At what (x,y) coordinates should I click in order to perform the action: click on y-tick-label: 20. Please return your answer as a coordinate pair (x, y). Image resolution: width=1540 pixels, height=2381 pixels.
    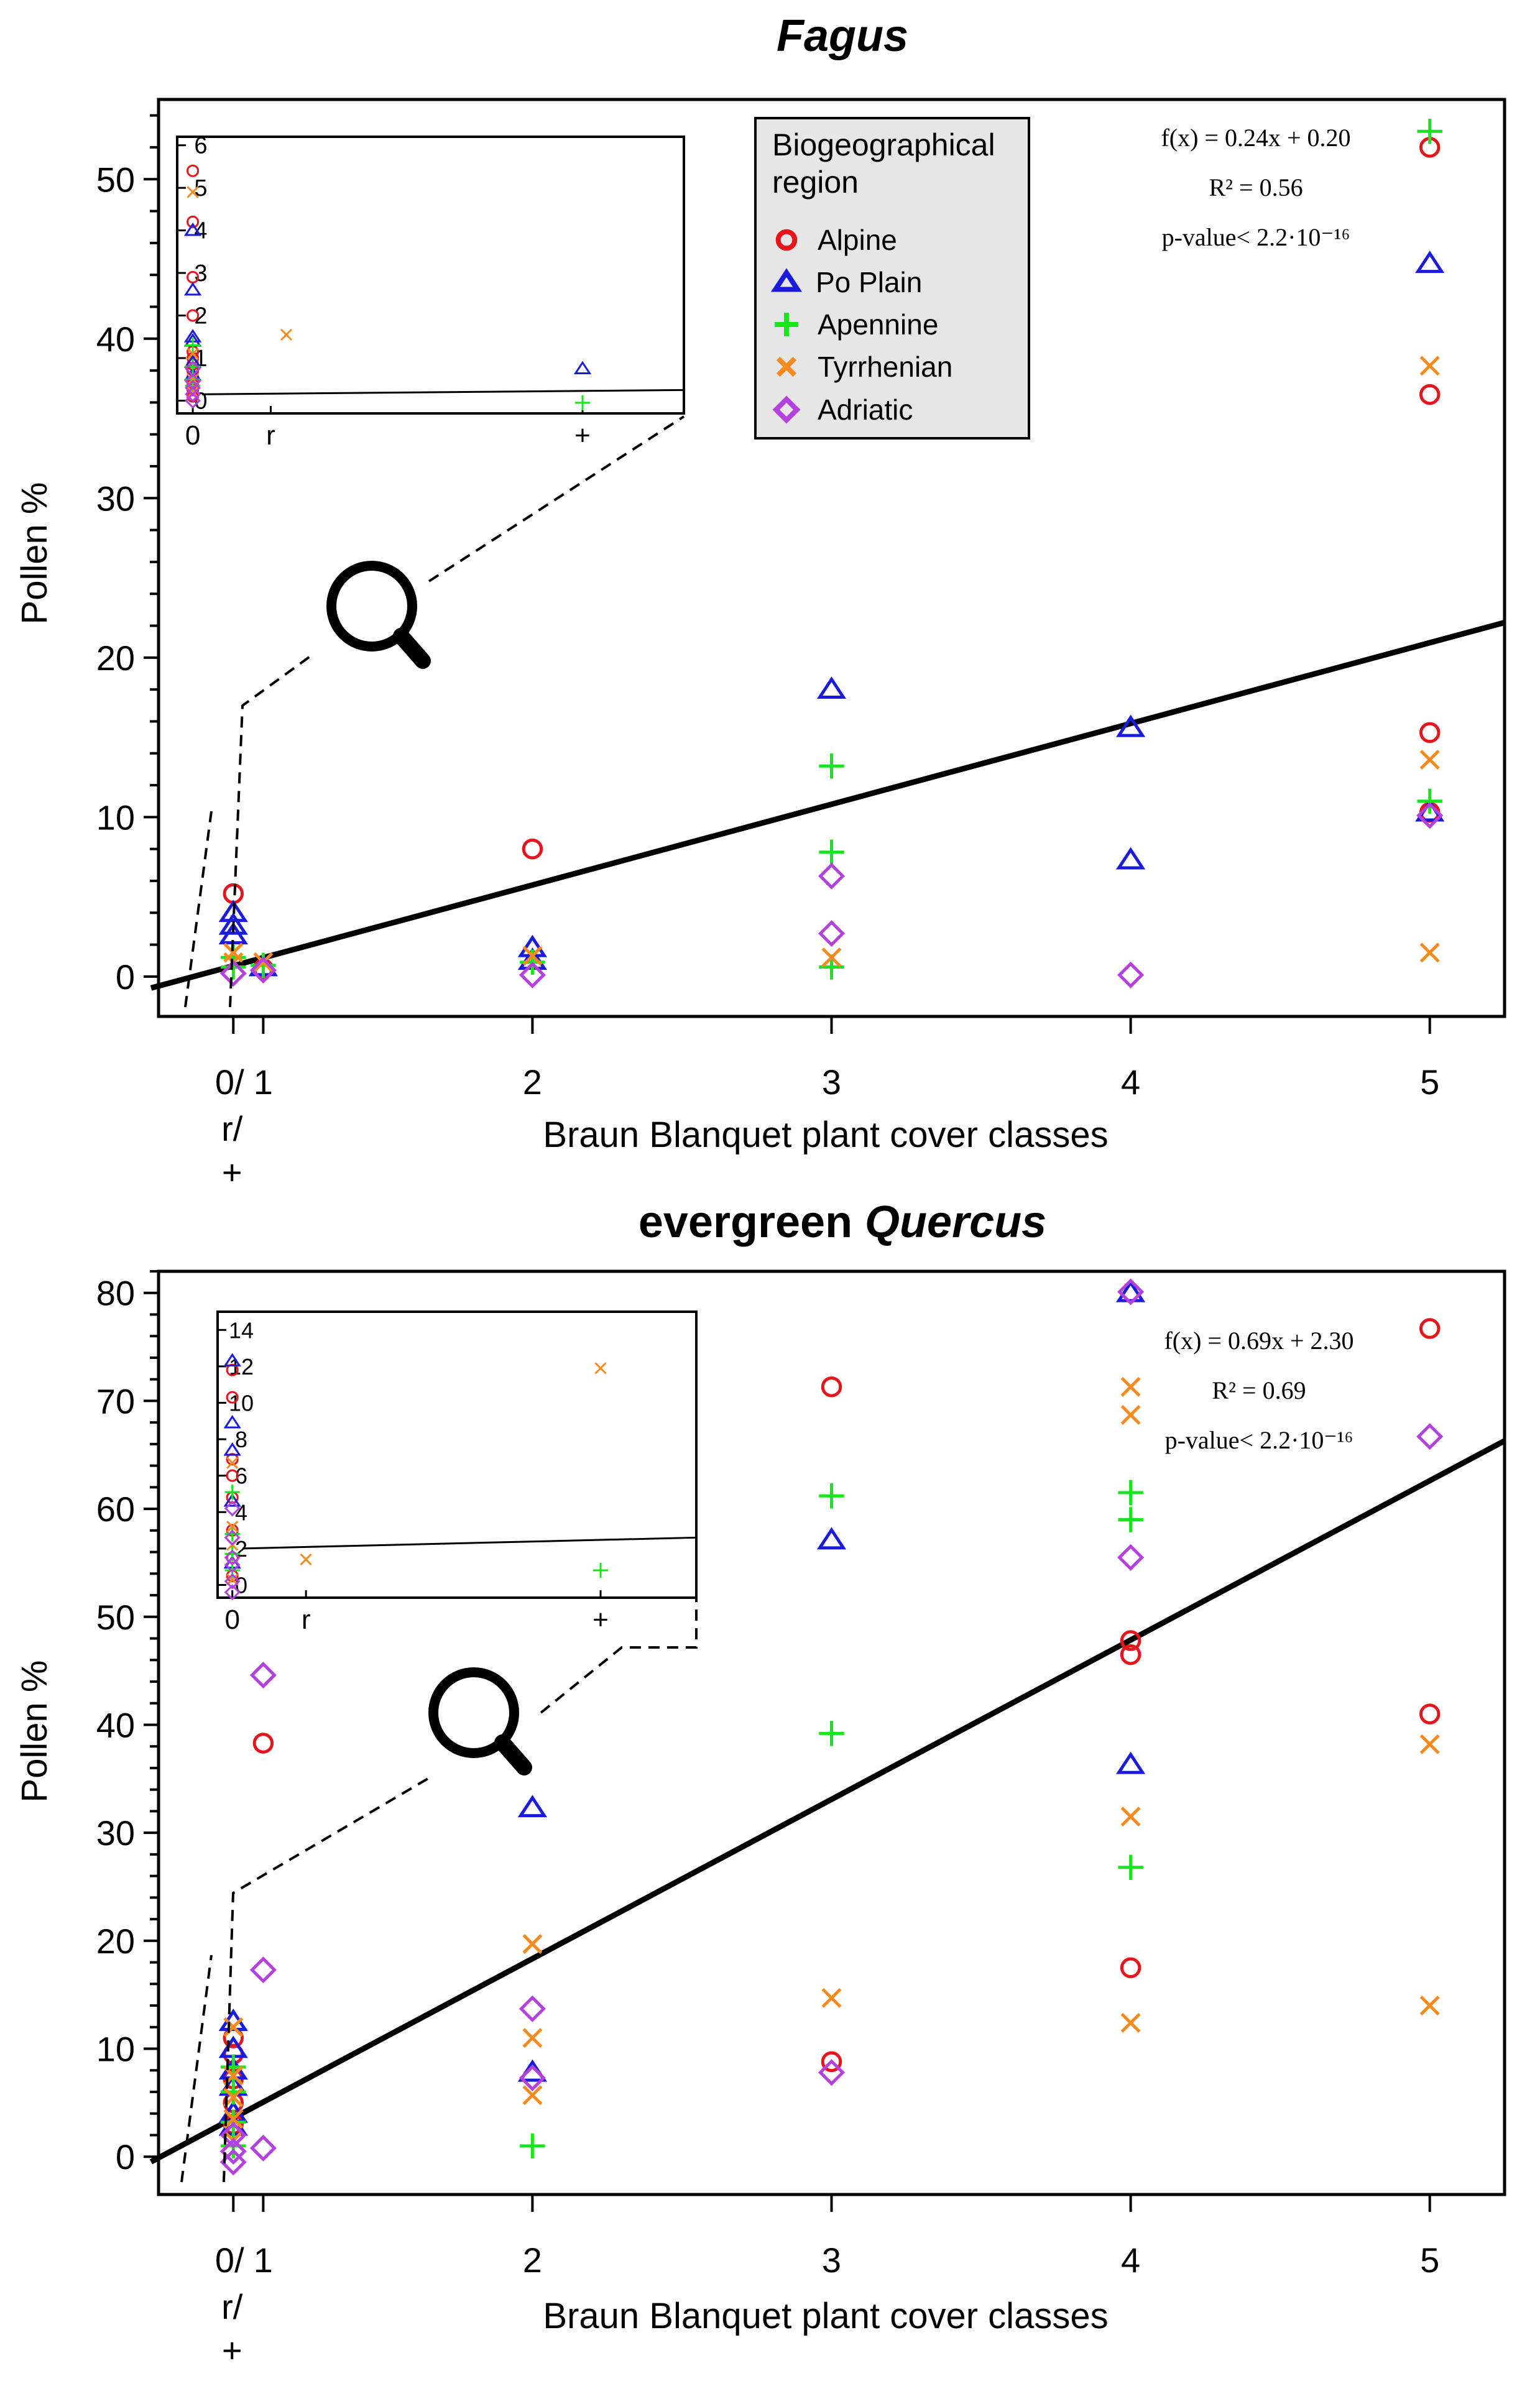
    Looking at the image, I should click on (115, 1941).